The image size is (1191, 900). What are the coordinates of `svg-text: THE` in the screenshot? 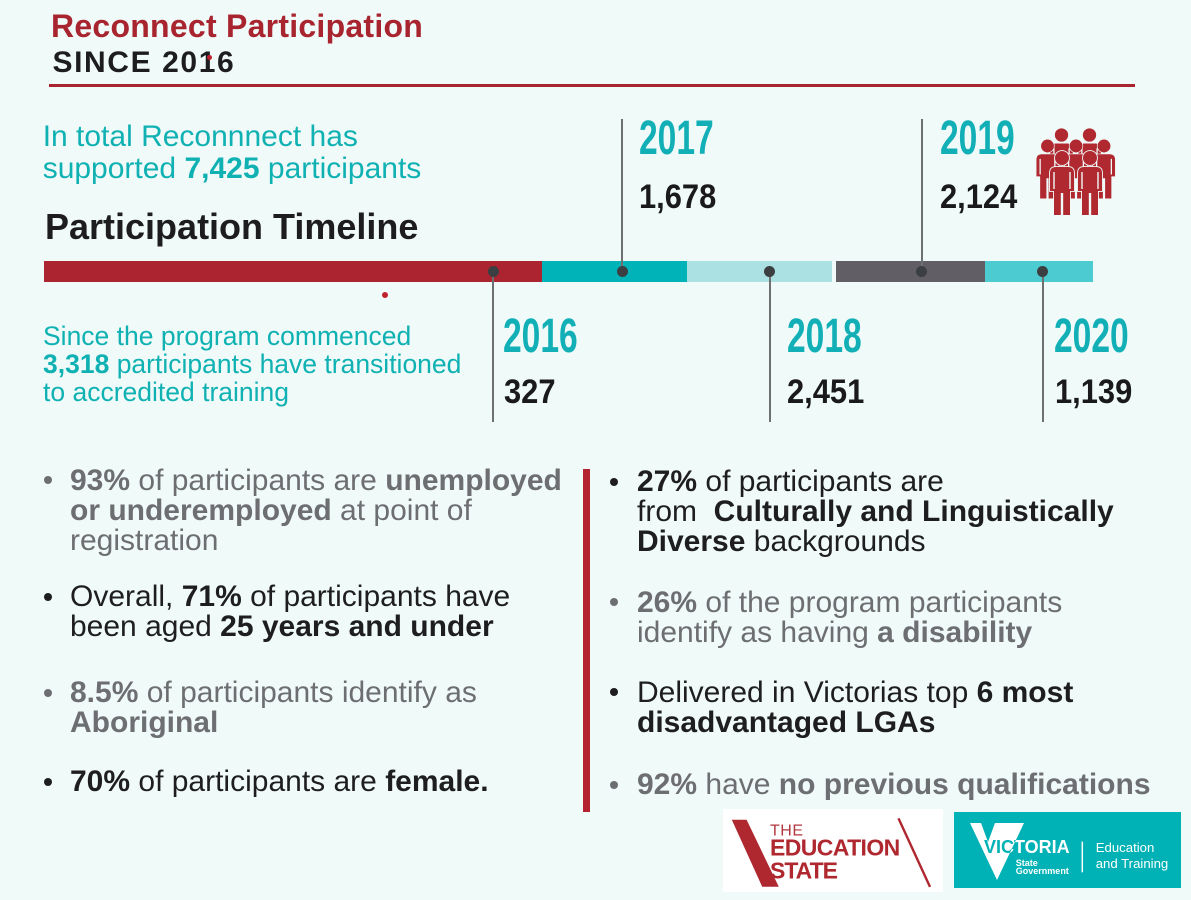 It's located at (787, 830).